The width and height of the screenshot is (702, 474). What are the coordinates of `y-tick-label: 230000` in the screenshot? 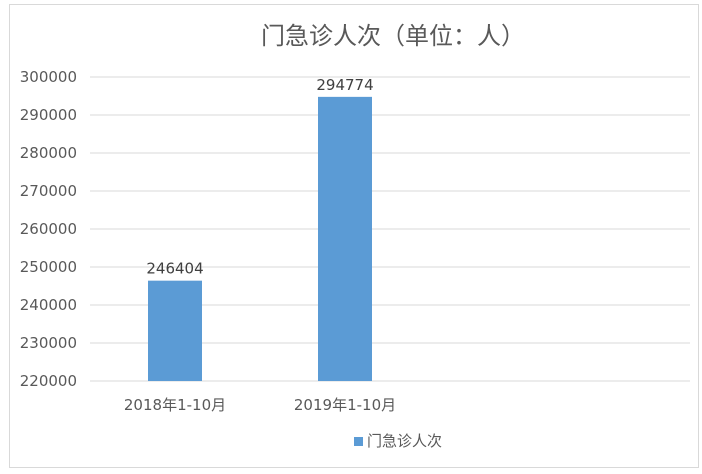 It's located at (48, 343).